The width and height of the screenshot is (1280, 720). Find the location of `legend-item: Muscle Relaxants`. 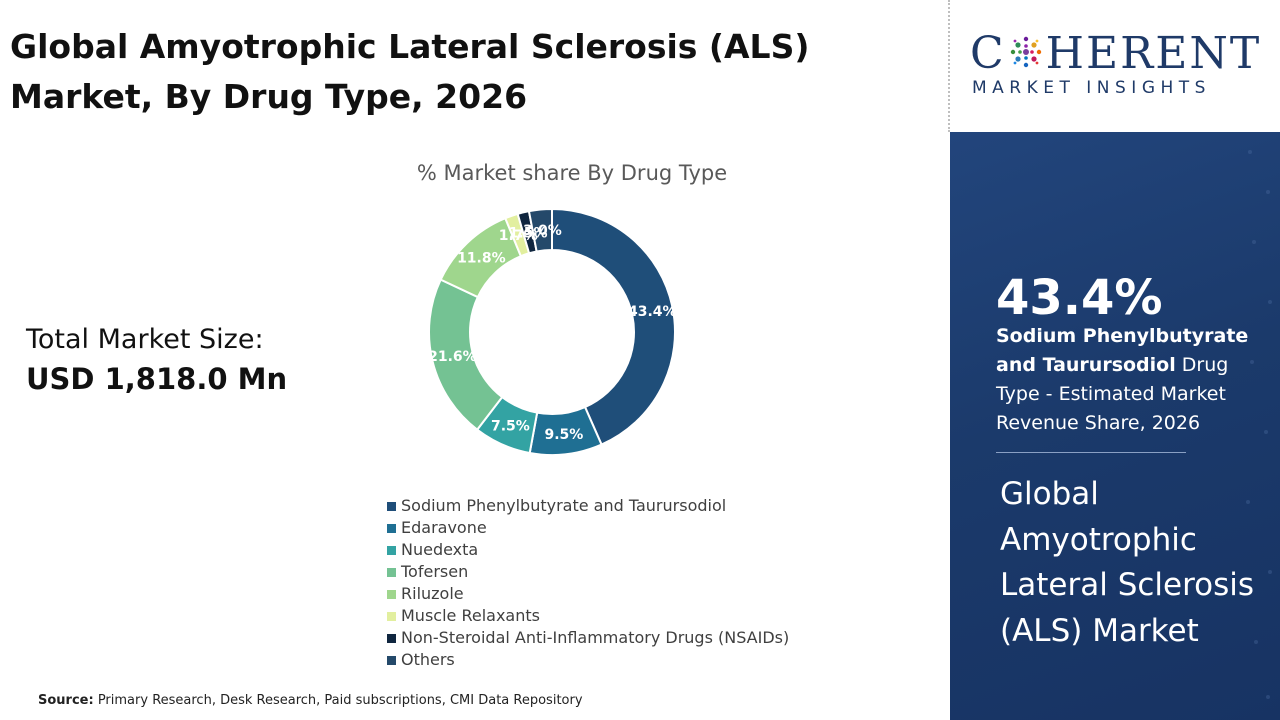

legend-item: Muscle Relaxants is located at coordinates (588, 616).